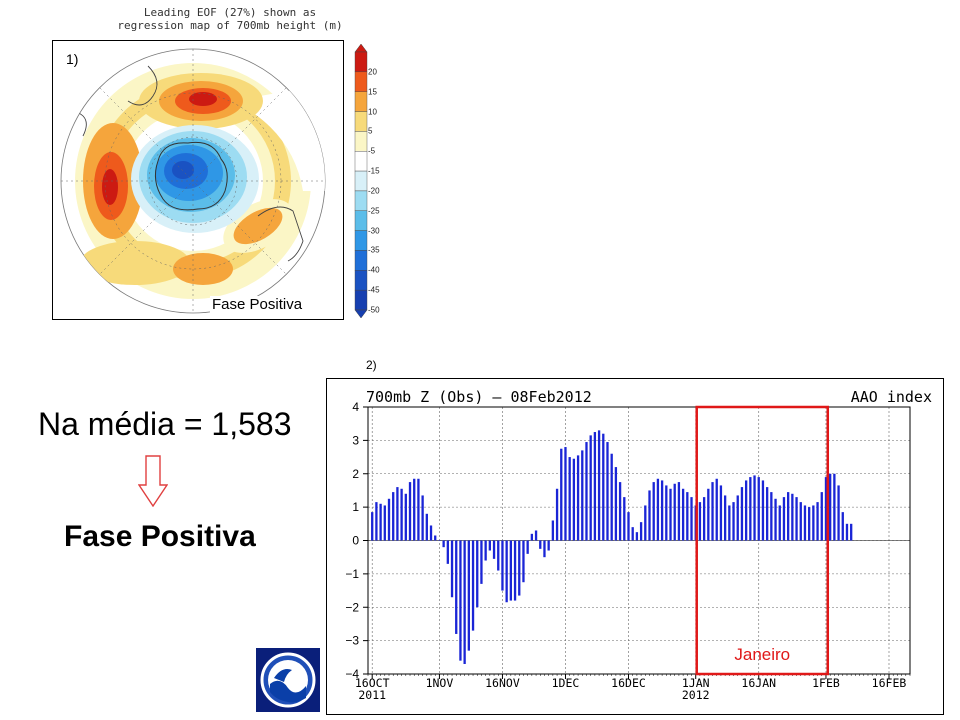 This screenshot has height=720, width=960. What do you see at coordinates (374, 191) in the screenshot?
I see `colorbar-label: -20` at bounding box center [374, 191].